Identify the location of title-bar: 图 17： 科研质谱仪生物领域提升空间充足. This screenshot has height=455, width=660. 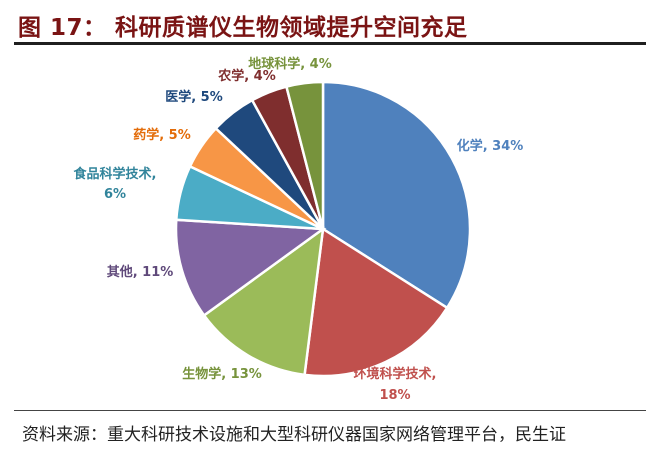
(330, 25).